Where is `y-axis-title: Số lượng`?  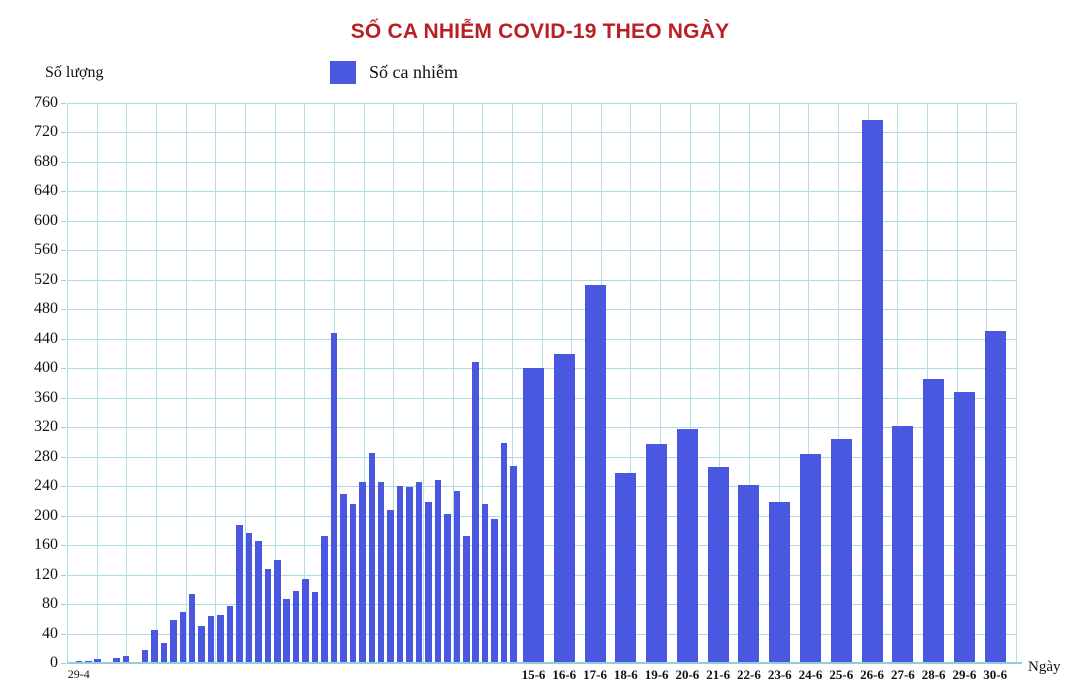
y-axis-title: Số lượng is located at coordinates (74, 72).